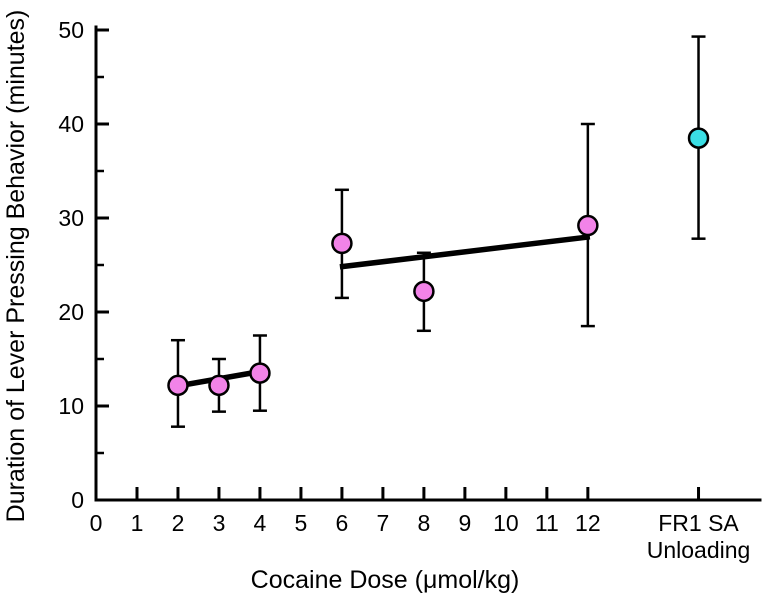 The height and width of the screenshot is (602, 769). I want to click on x-tick-label: Unloading, so click(699, 550).